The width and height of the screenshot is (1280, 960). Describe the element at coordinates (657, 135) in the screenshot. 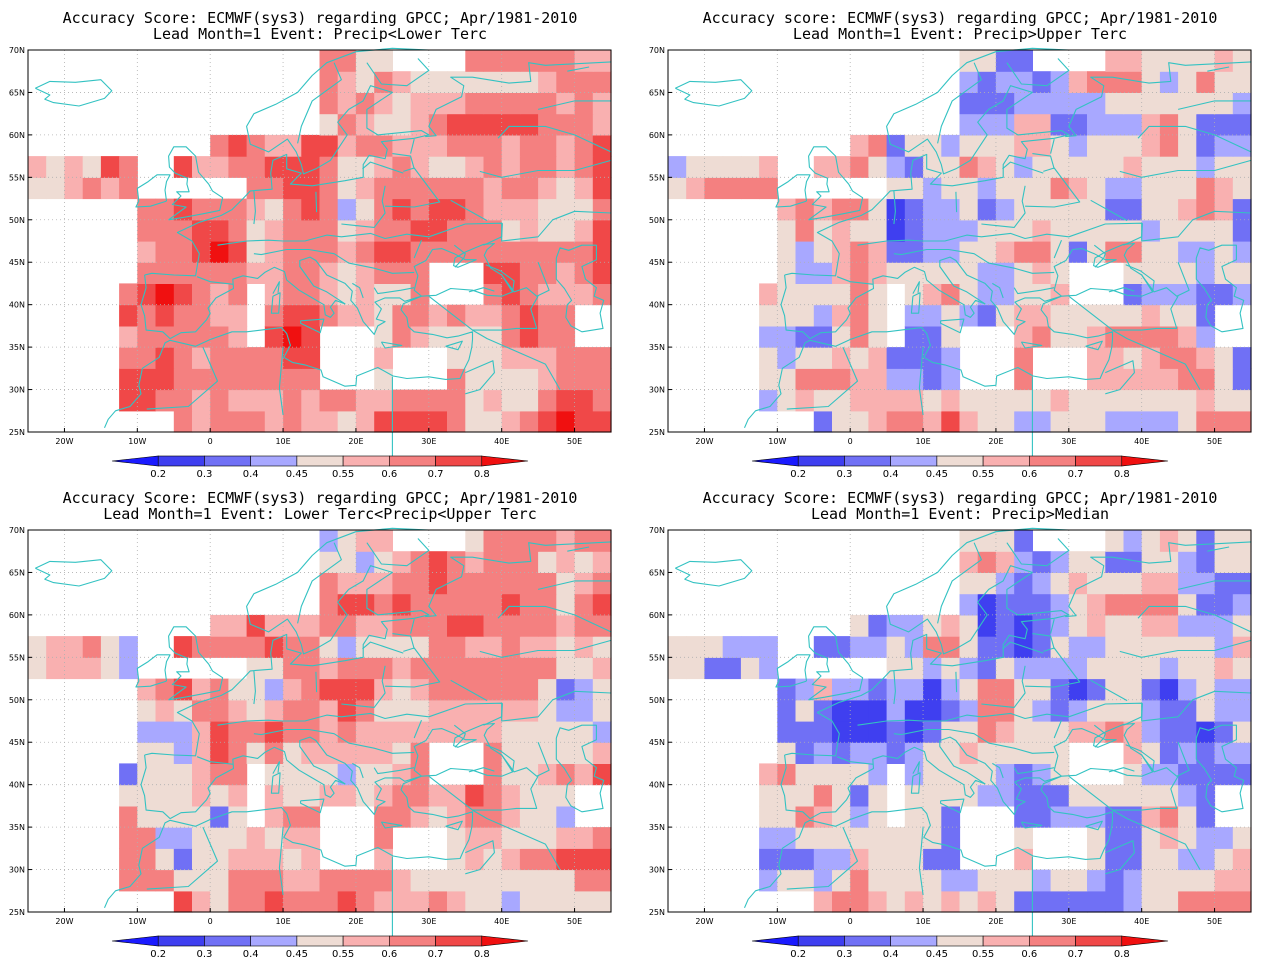

I see `lat-tick-label: 60N` at that location.